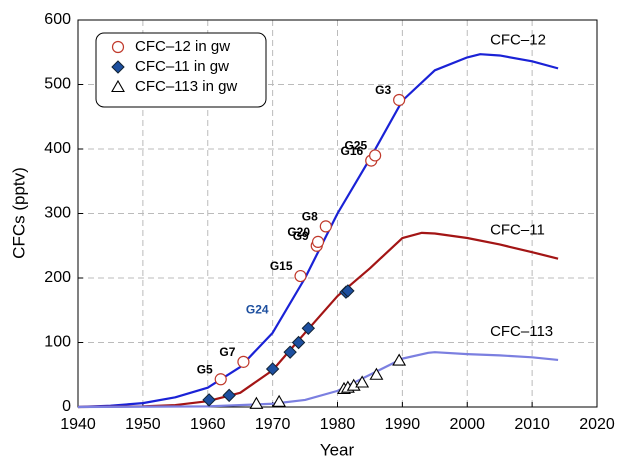  Describe the element at coordinates (338, 424) in the screenshot. I see `x-tick-label: 1980` at that location.